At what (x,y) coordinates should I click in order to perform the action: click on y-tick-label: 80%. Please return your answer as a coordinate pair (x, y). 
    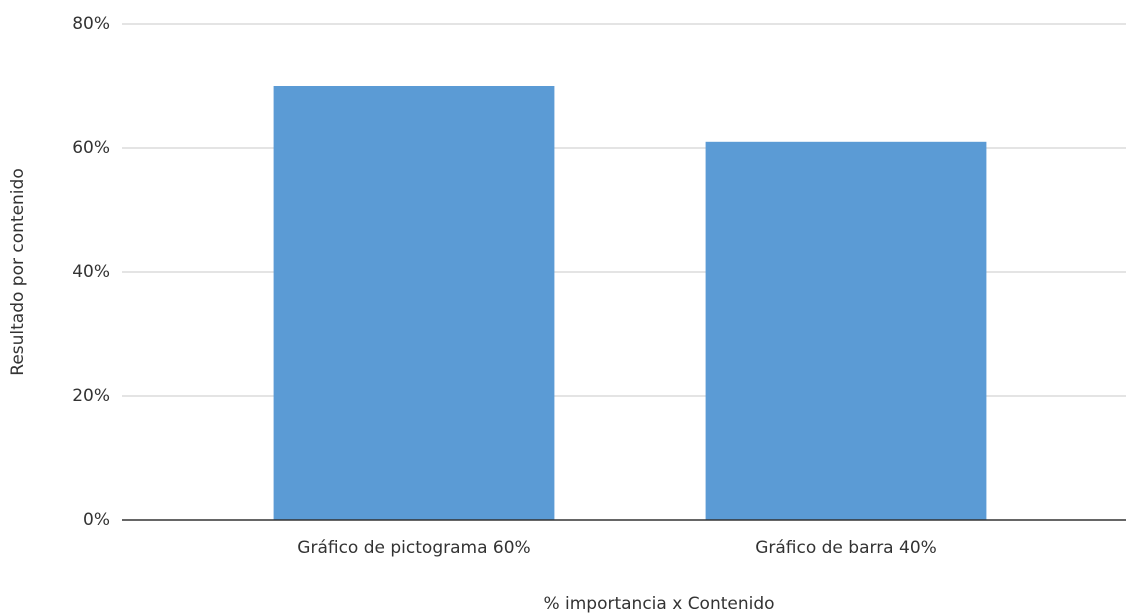
    Looking at the image, I should click on (91, 24).